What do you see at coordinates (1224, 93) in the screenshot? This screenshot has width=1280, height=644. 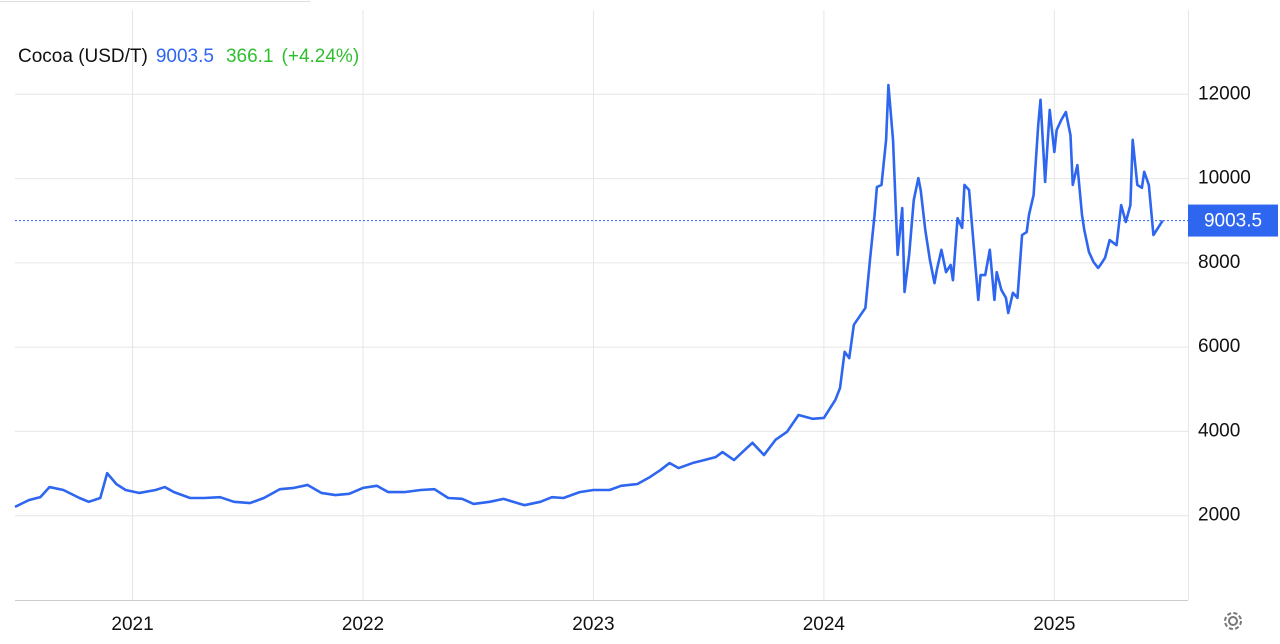 I see `y-tick-label: 12000` at bounding box center [1224, 93].